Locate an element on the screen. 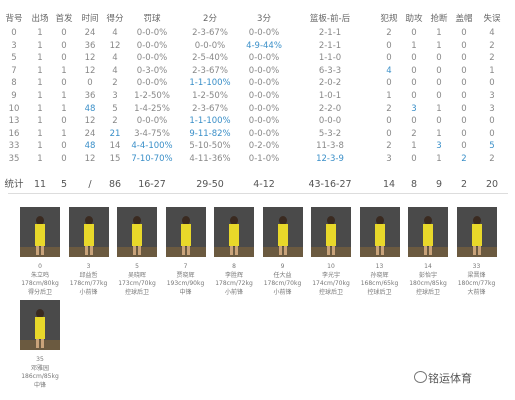 This screenshot has height=400, width=515. player-body: 173cm/70kg is located at coordinates (137, 283).